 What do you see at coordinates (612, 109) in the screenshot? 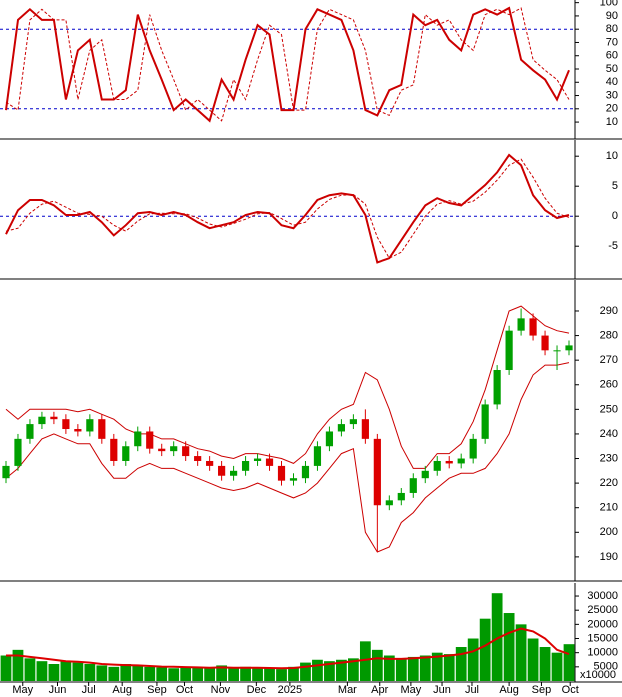
I see `y-tick-label: 20` at bounding box center [612, 109].